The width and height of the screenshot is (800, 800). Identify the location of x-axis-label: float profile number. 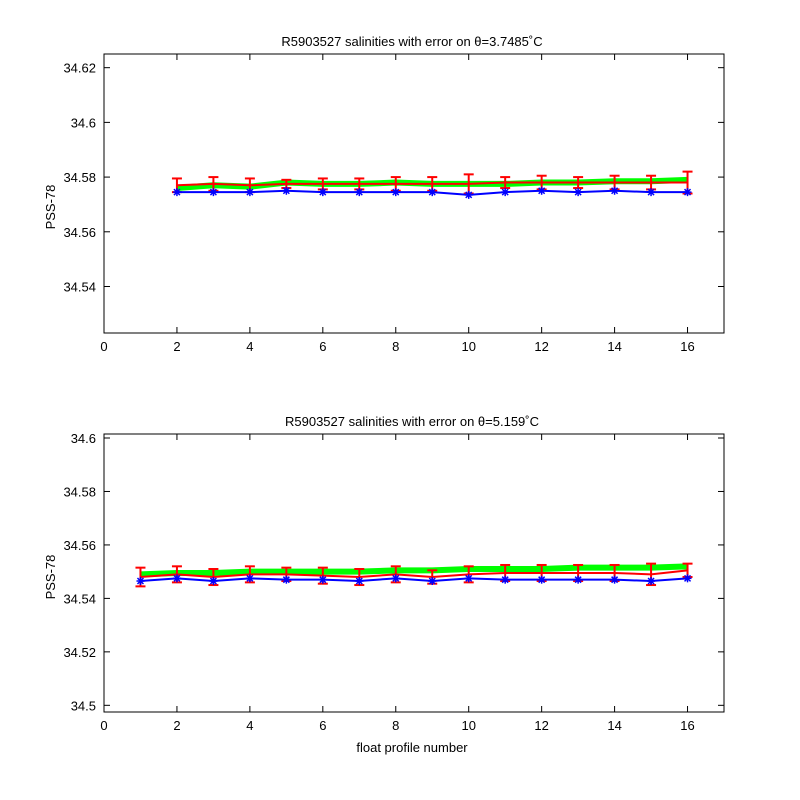
(412, 747).